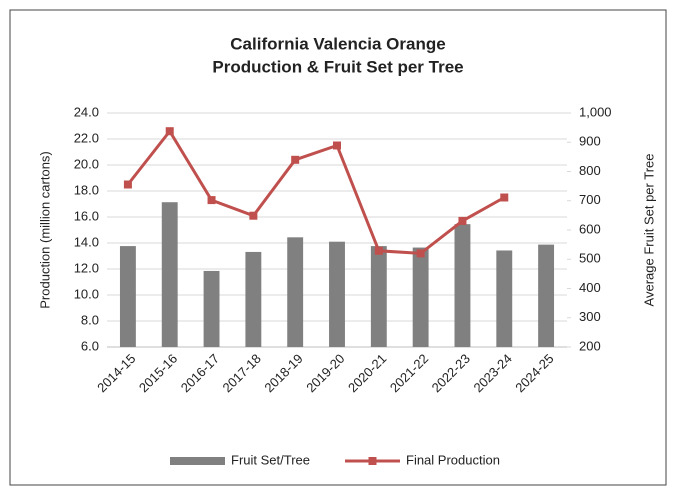 The width and height of the screenshot is (677, 494). Describe the element at coordinates (86, 267) in the screenshot. I see `y-tick-label: 12.0` at that location.